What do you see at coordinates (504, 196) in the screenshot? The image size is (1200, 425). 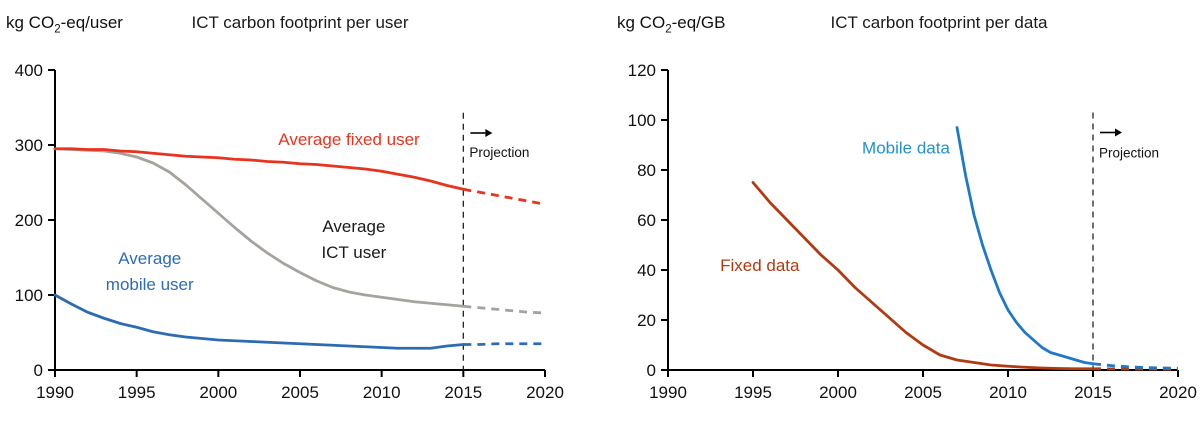 I see `series-line-average-fixed-user-projection` at bounding box center [504, 196].